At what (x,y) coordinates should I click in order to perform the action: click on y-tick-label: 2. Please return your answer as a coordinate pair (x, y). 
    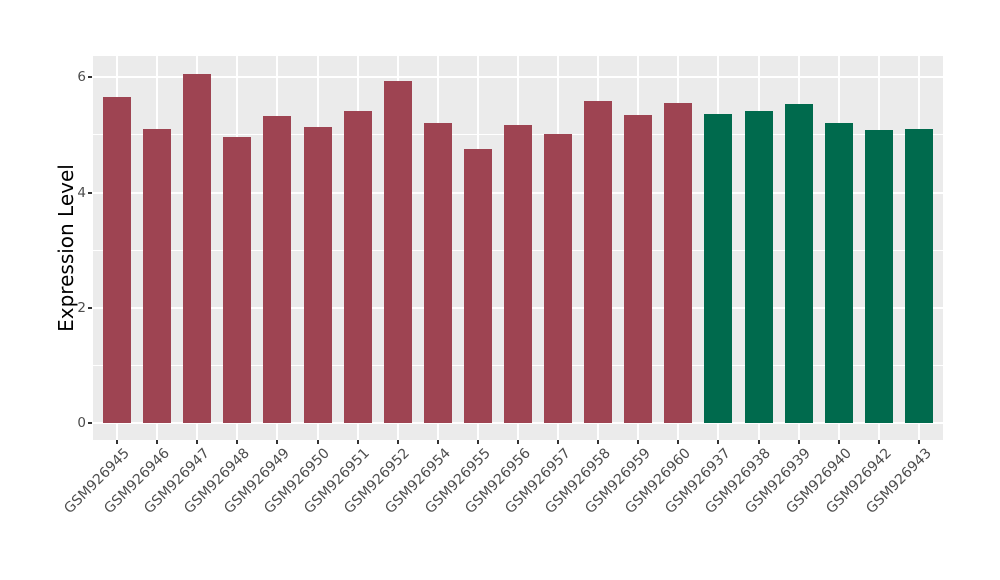
    Looking at the image, I should click on (81, 308).